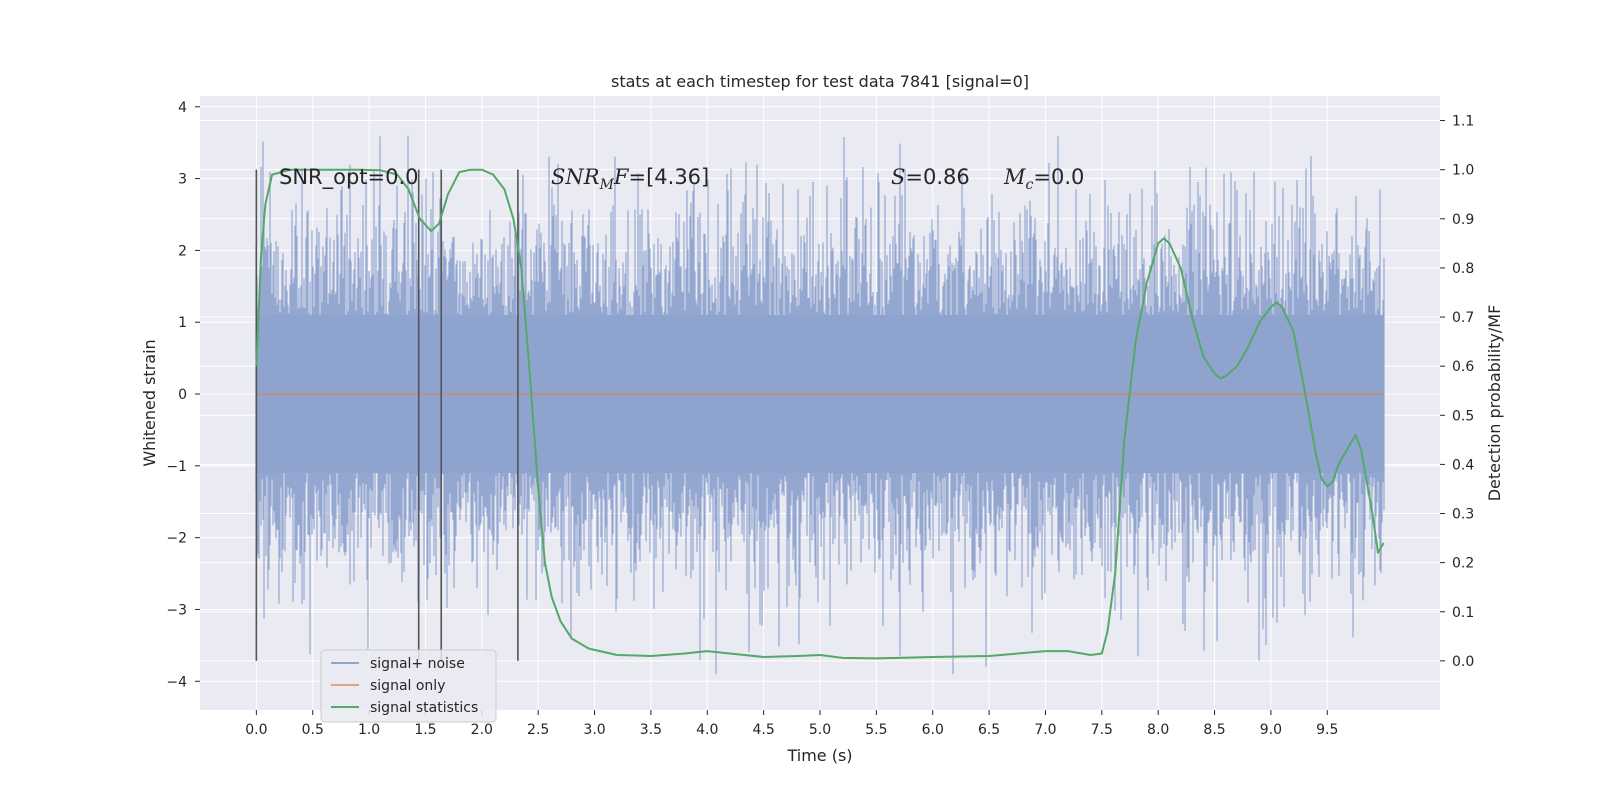 The width and height of the screenshot is (1600, 800). I want to click on y2-tick-label: 1.0, so click(1463, 171).